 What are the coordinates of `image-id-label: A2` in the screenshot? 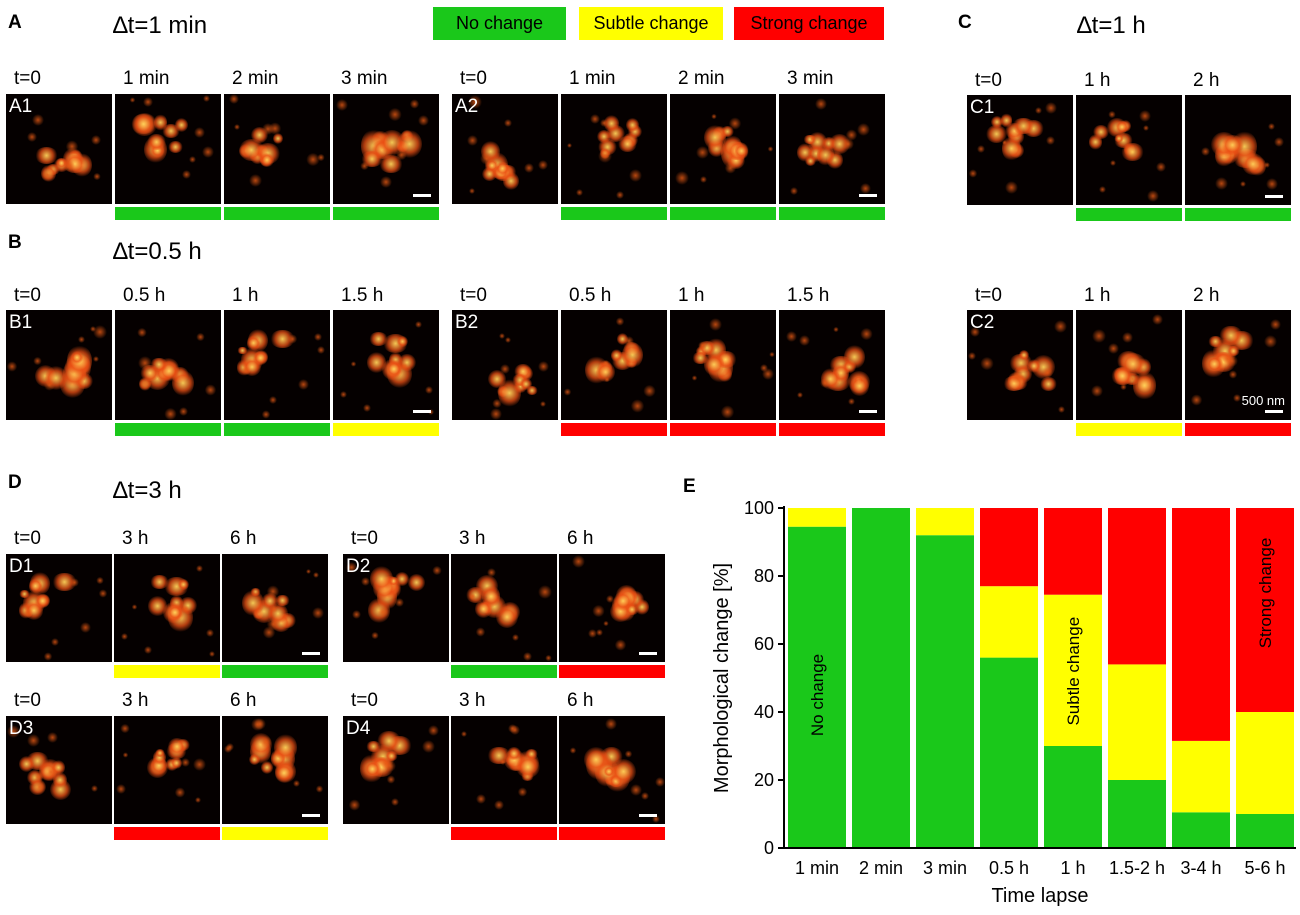 It's located at (467, 106).